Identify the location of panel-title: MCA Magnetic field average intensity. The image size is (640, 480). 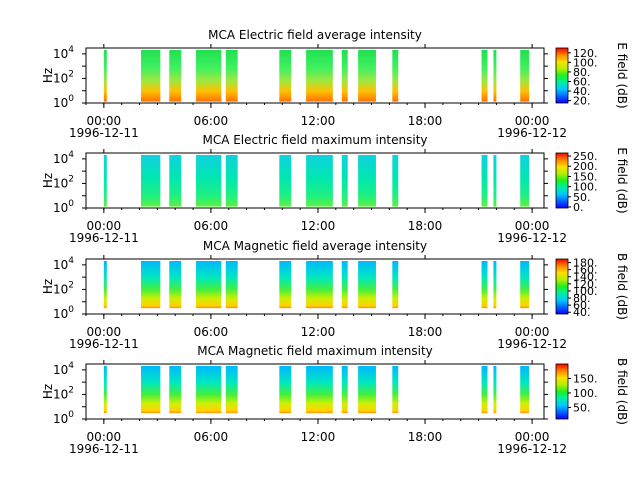
(315, 246).